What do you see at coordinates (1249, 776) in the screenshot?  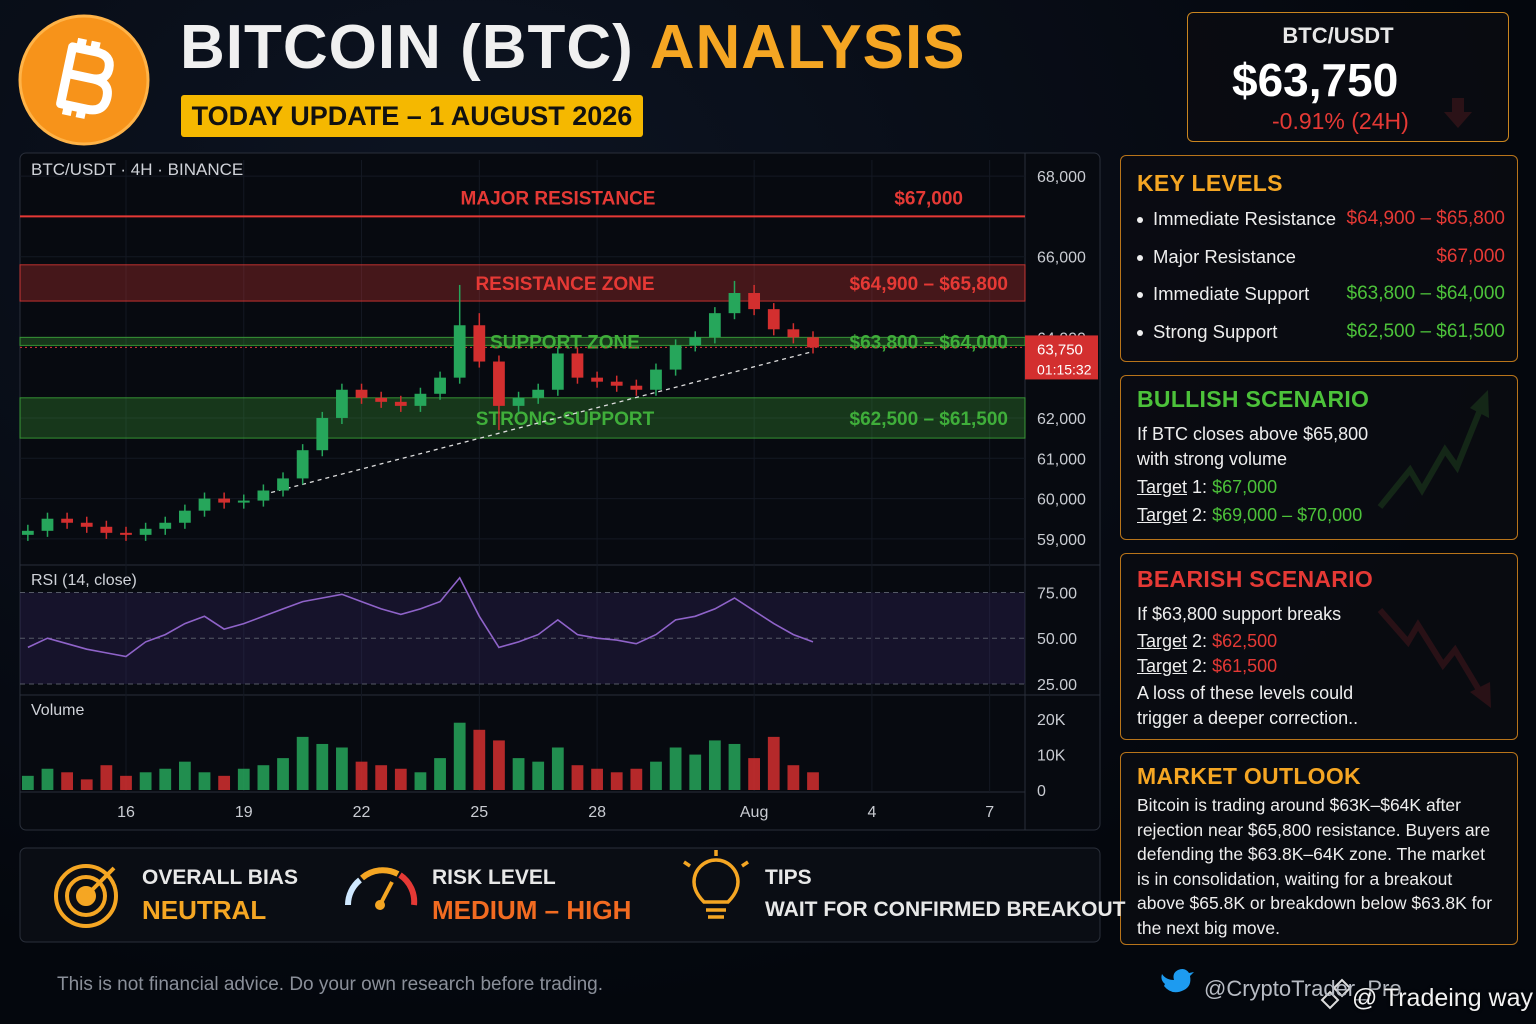 I see `panel-title: MARKET OUTLOOK` at bounding box center [1249, 776].